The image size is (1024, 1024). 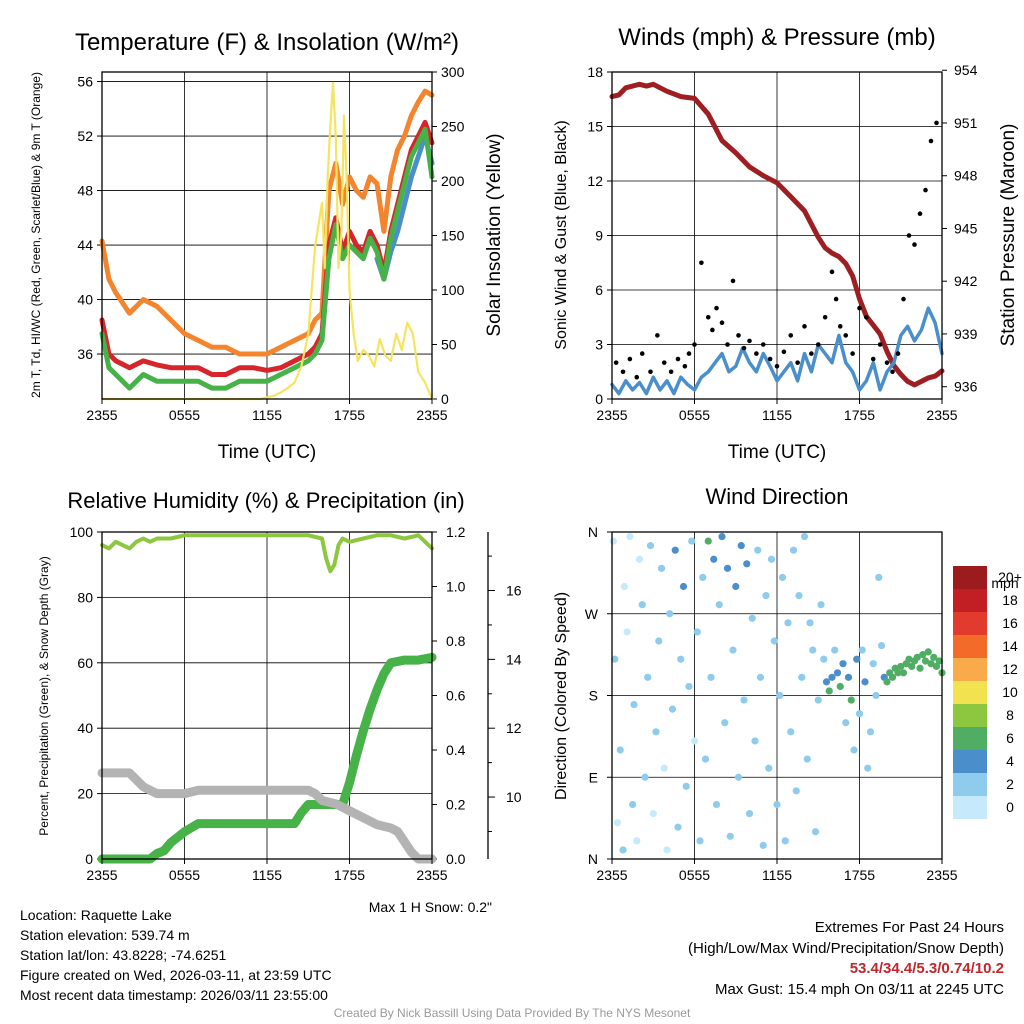 What do you see at coordinates (96, 915) in the screenshot?
I see `location-text: Location: Raquette Lake` at bounding box center [96, 915].